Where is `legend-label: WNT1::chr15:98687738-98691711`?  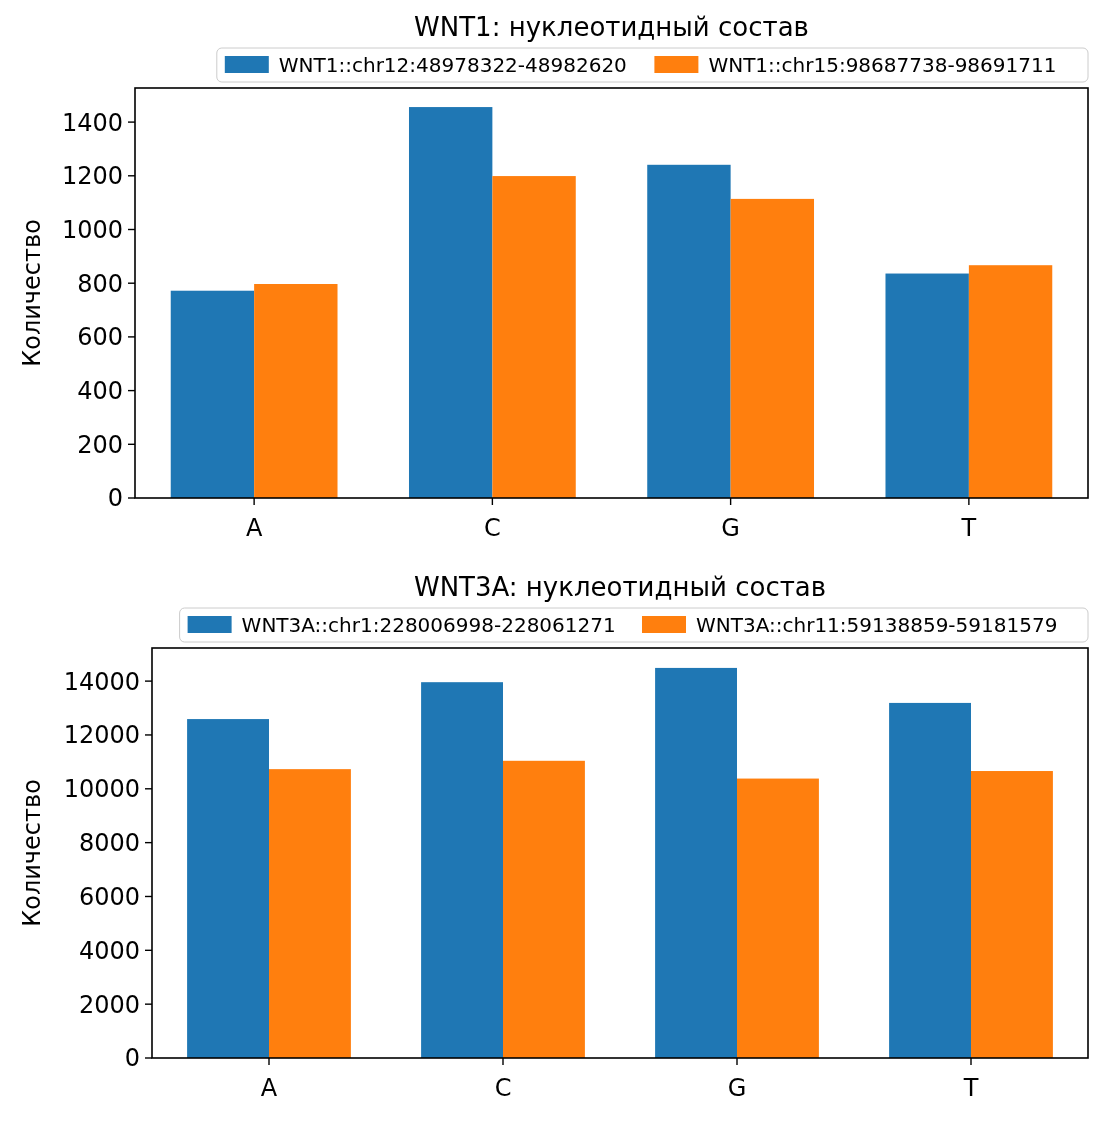 legend-label: WNT1::chr15:98687738-98691711 is located at coordinates (882, 65).